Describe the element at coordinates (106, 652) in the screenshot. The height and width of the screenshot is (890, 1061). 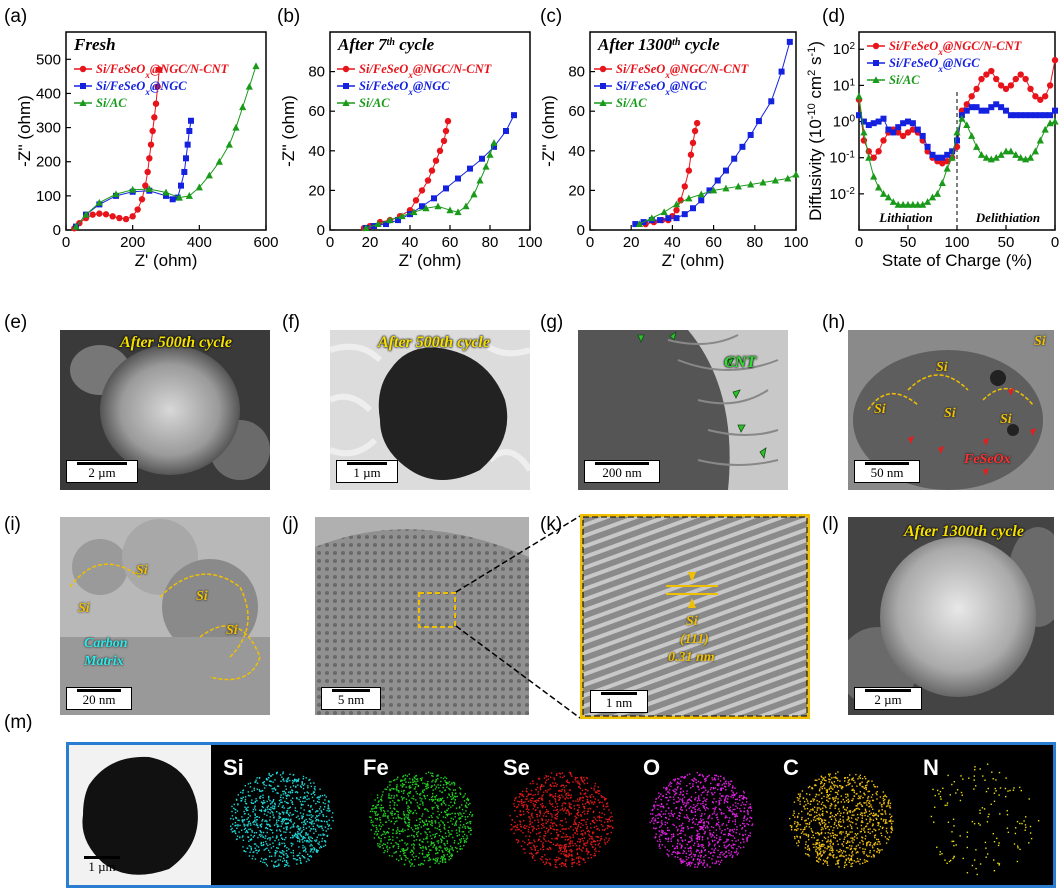
I see `micrograph-i-carbon-label: Carbon Matrix` at that location.